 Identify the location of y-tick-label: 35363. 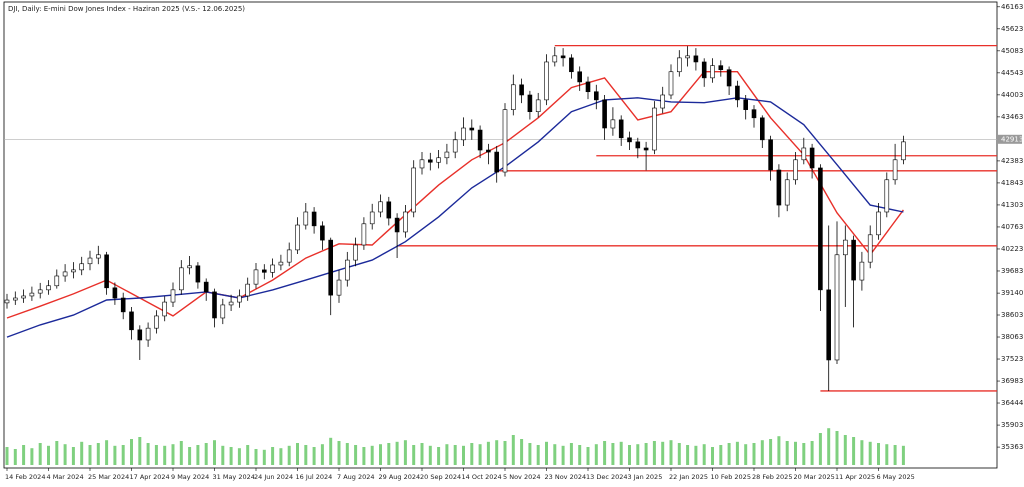
(1012, 447).